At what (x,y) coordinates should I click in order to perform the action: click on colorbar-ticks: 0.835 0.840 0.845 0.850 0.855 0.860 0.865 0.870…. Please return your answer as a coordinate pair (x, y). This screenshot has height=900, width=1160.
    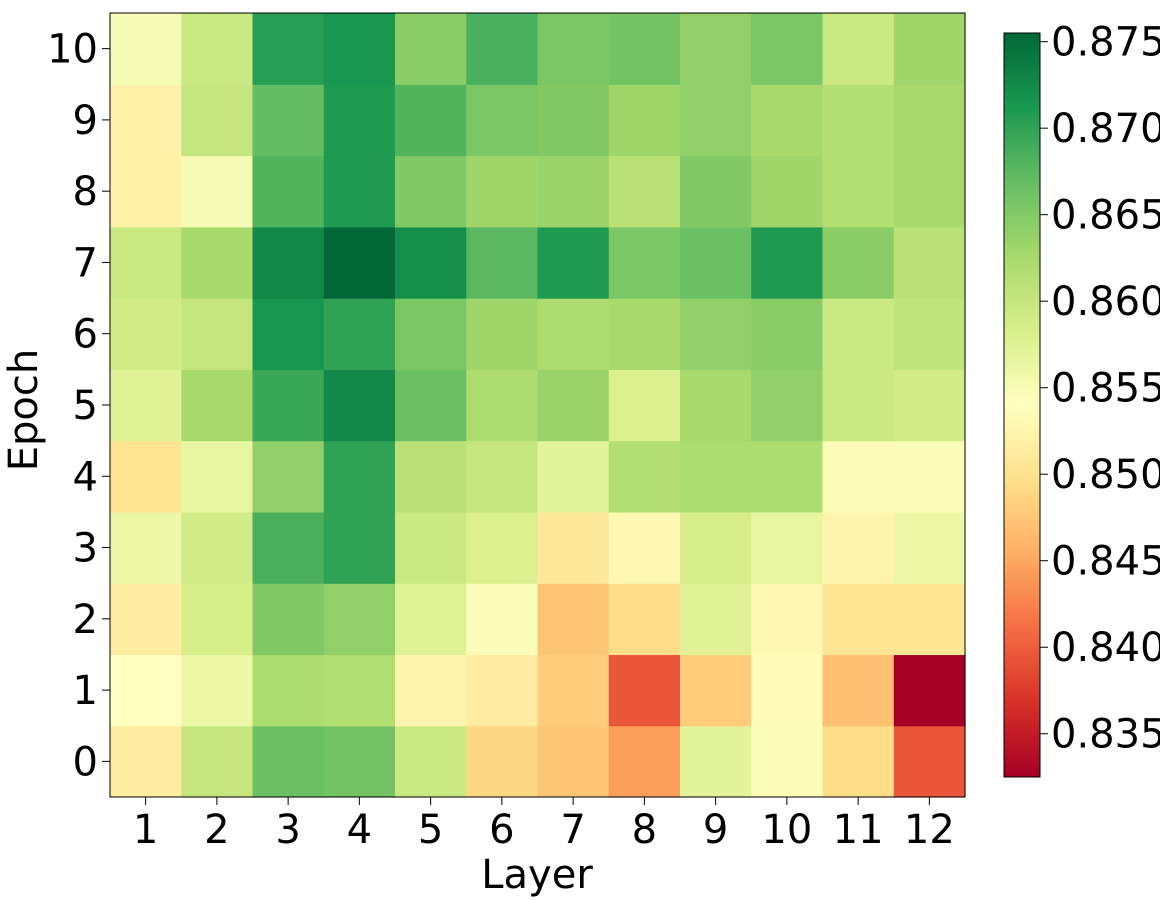
    Looking at the image, I should click on (1100, 389).